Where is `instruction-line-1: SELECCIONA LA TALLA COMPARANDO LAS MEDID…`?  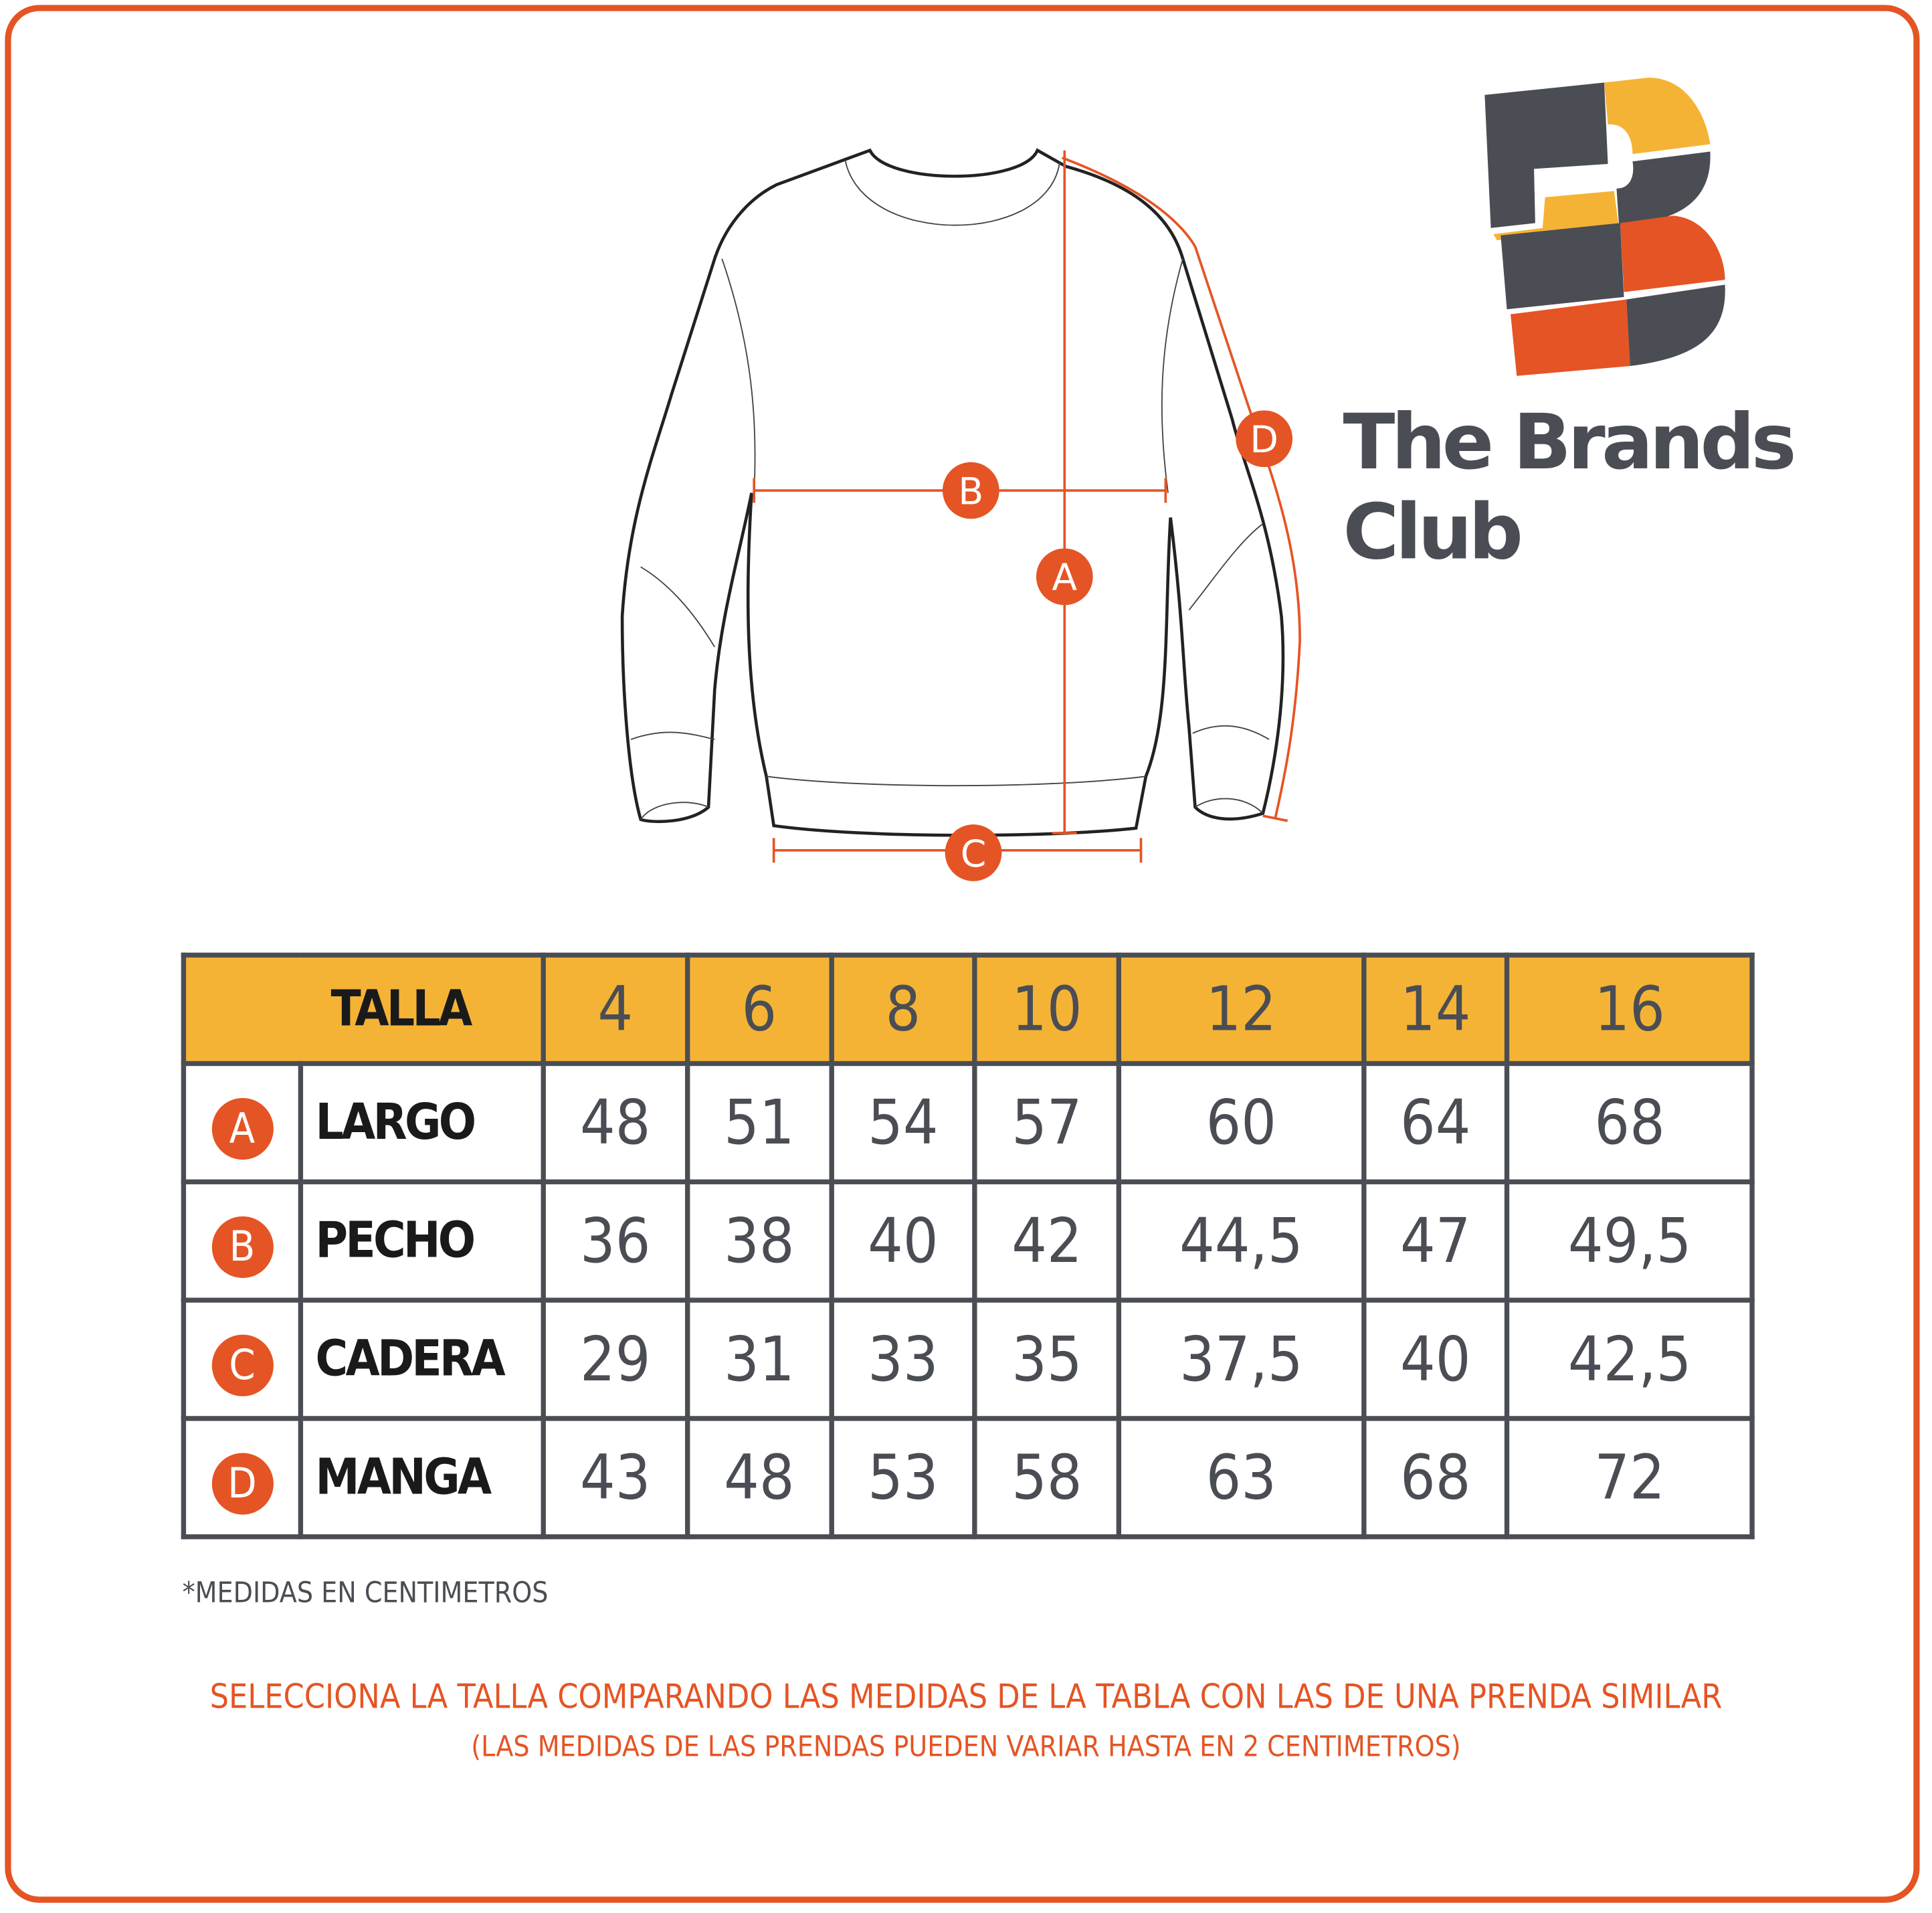 instruction-line-1: SELECCIONA LA TALLA COMPARANDO LAS MEDID… is located at coordinates (966, 1697).